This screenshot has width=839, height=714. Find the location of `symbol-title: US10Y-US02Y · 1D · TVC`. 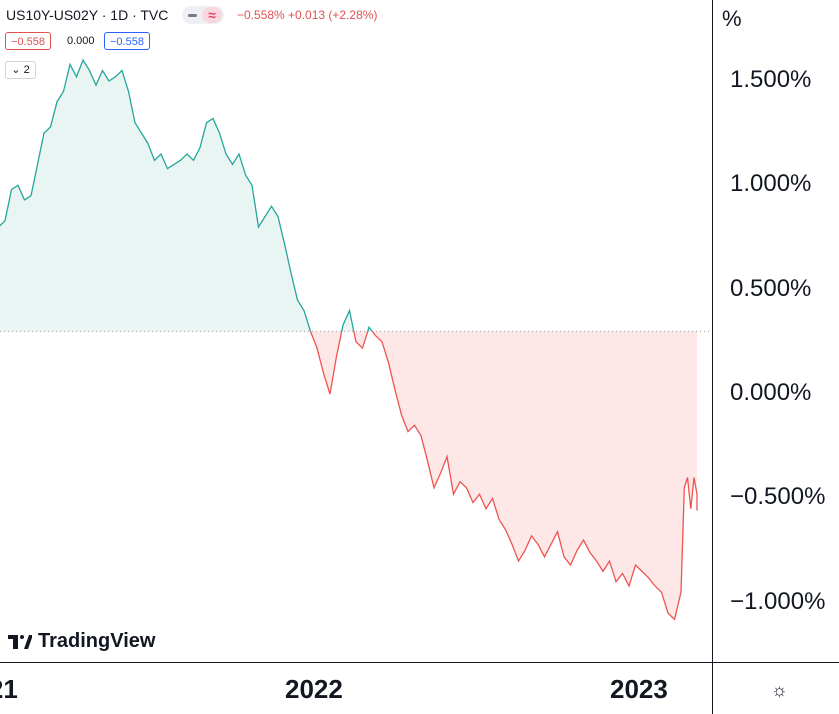

symbol-title: US10Y-US02Y · 1D · TVC is located at coordinates (87, 15).